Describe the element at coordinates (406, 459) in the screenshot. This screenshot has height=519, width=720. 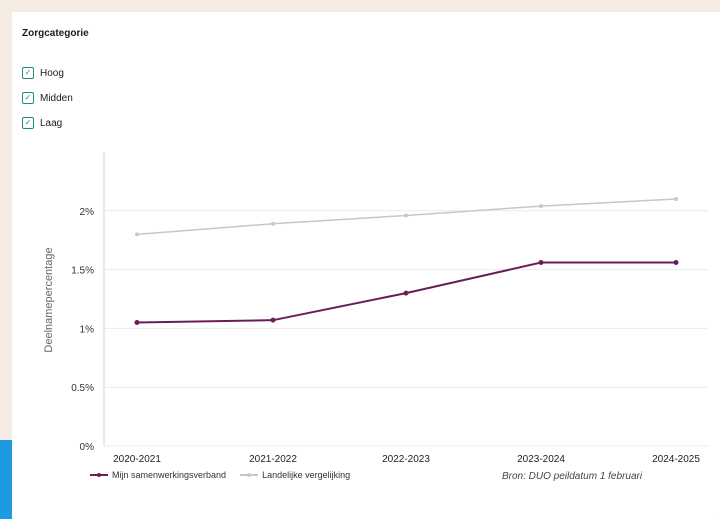
I see `x-tick-label: 2022-2023` at that location.